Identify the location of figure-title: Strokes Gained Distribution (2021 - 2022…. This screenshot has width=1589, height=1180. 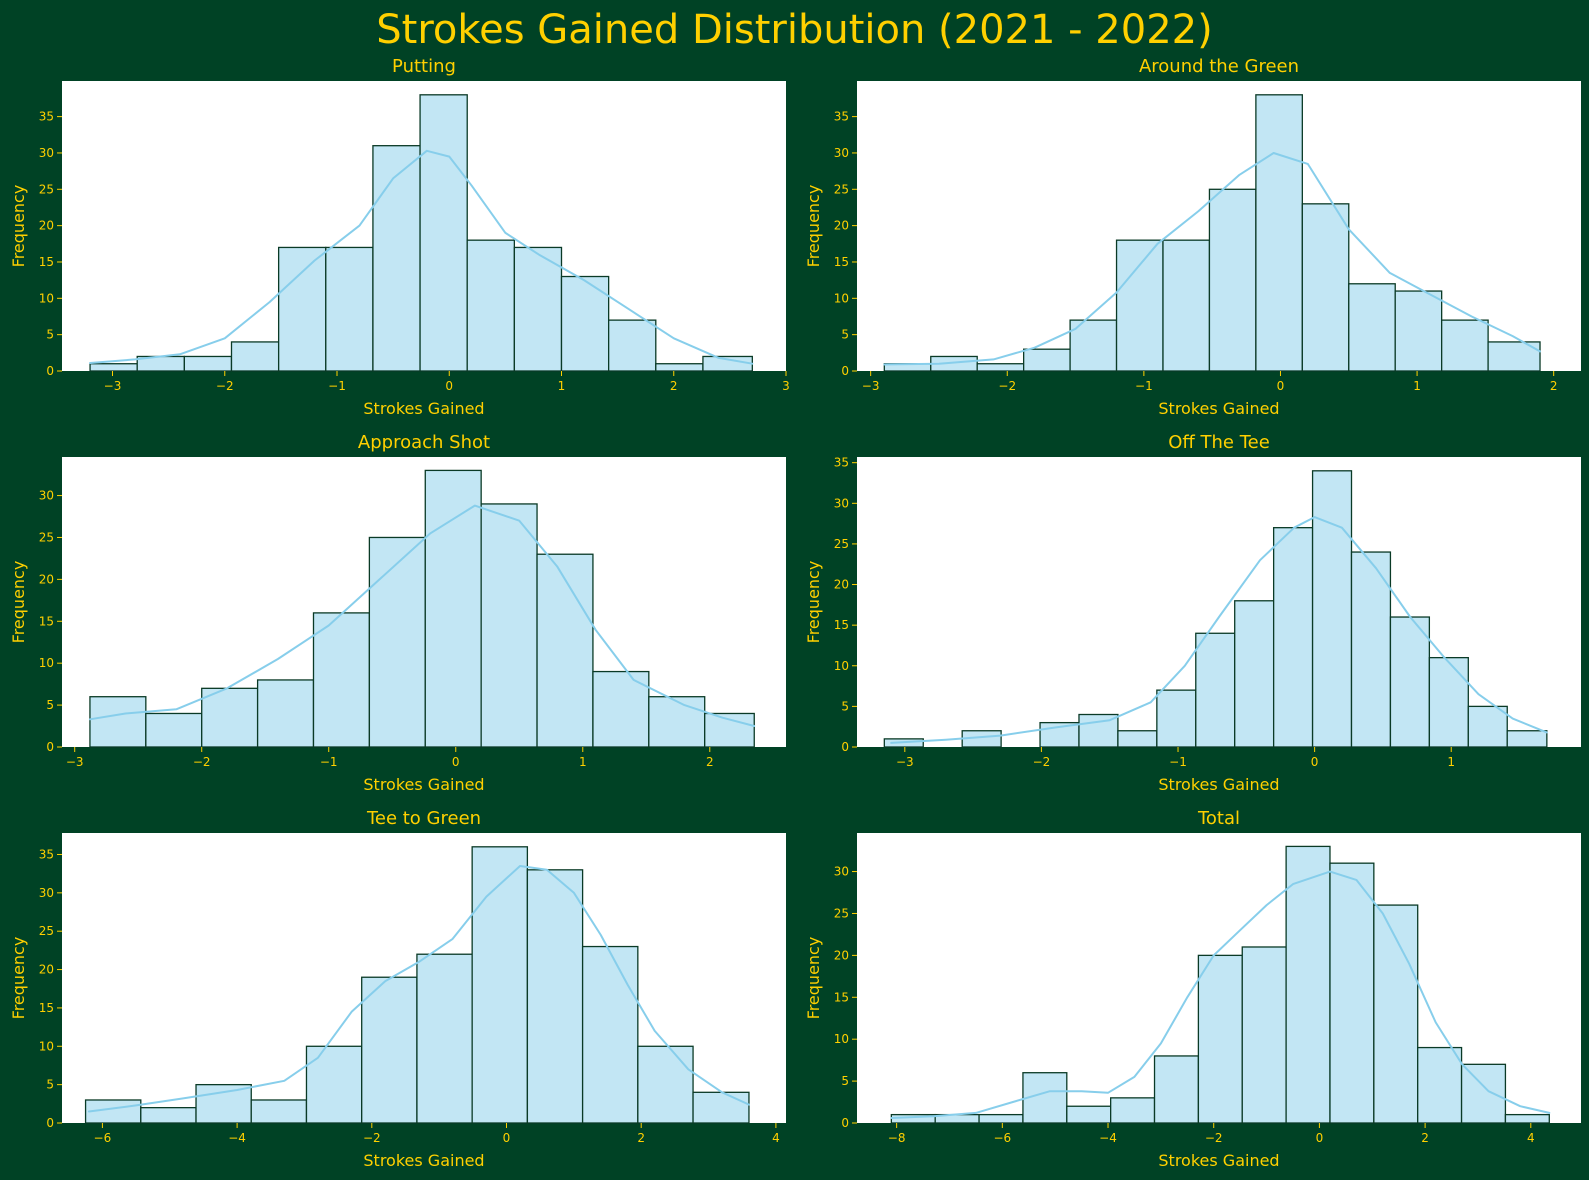
(794, 30).